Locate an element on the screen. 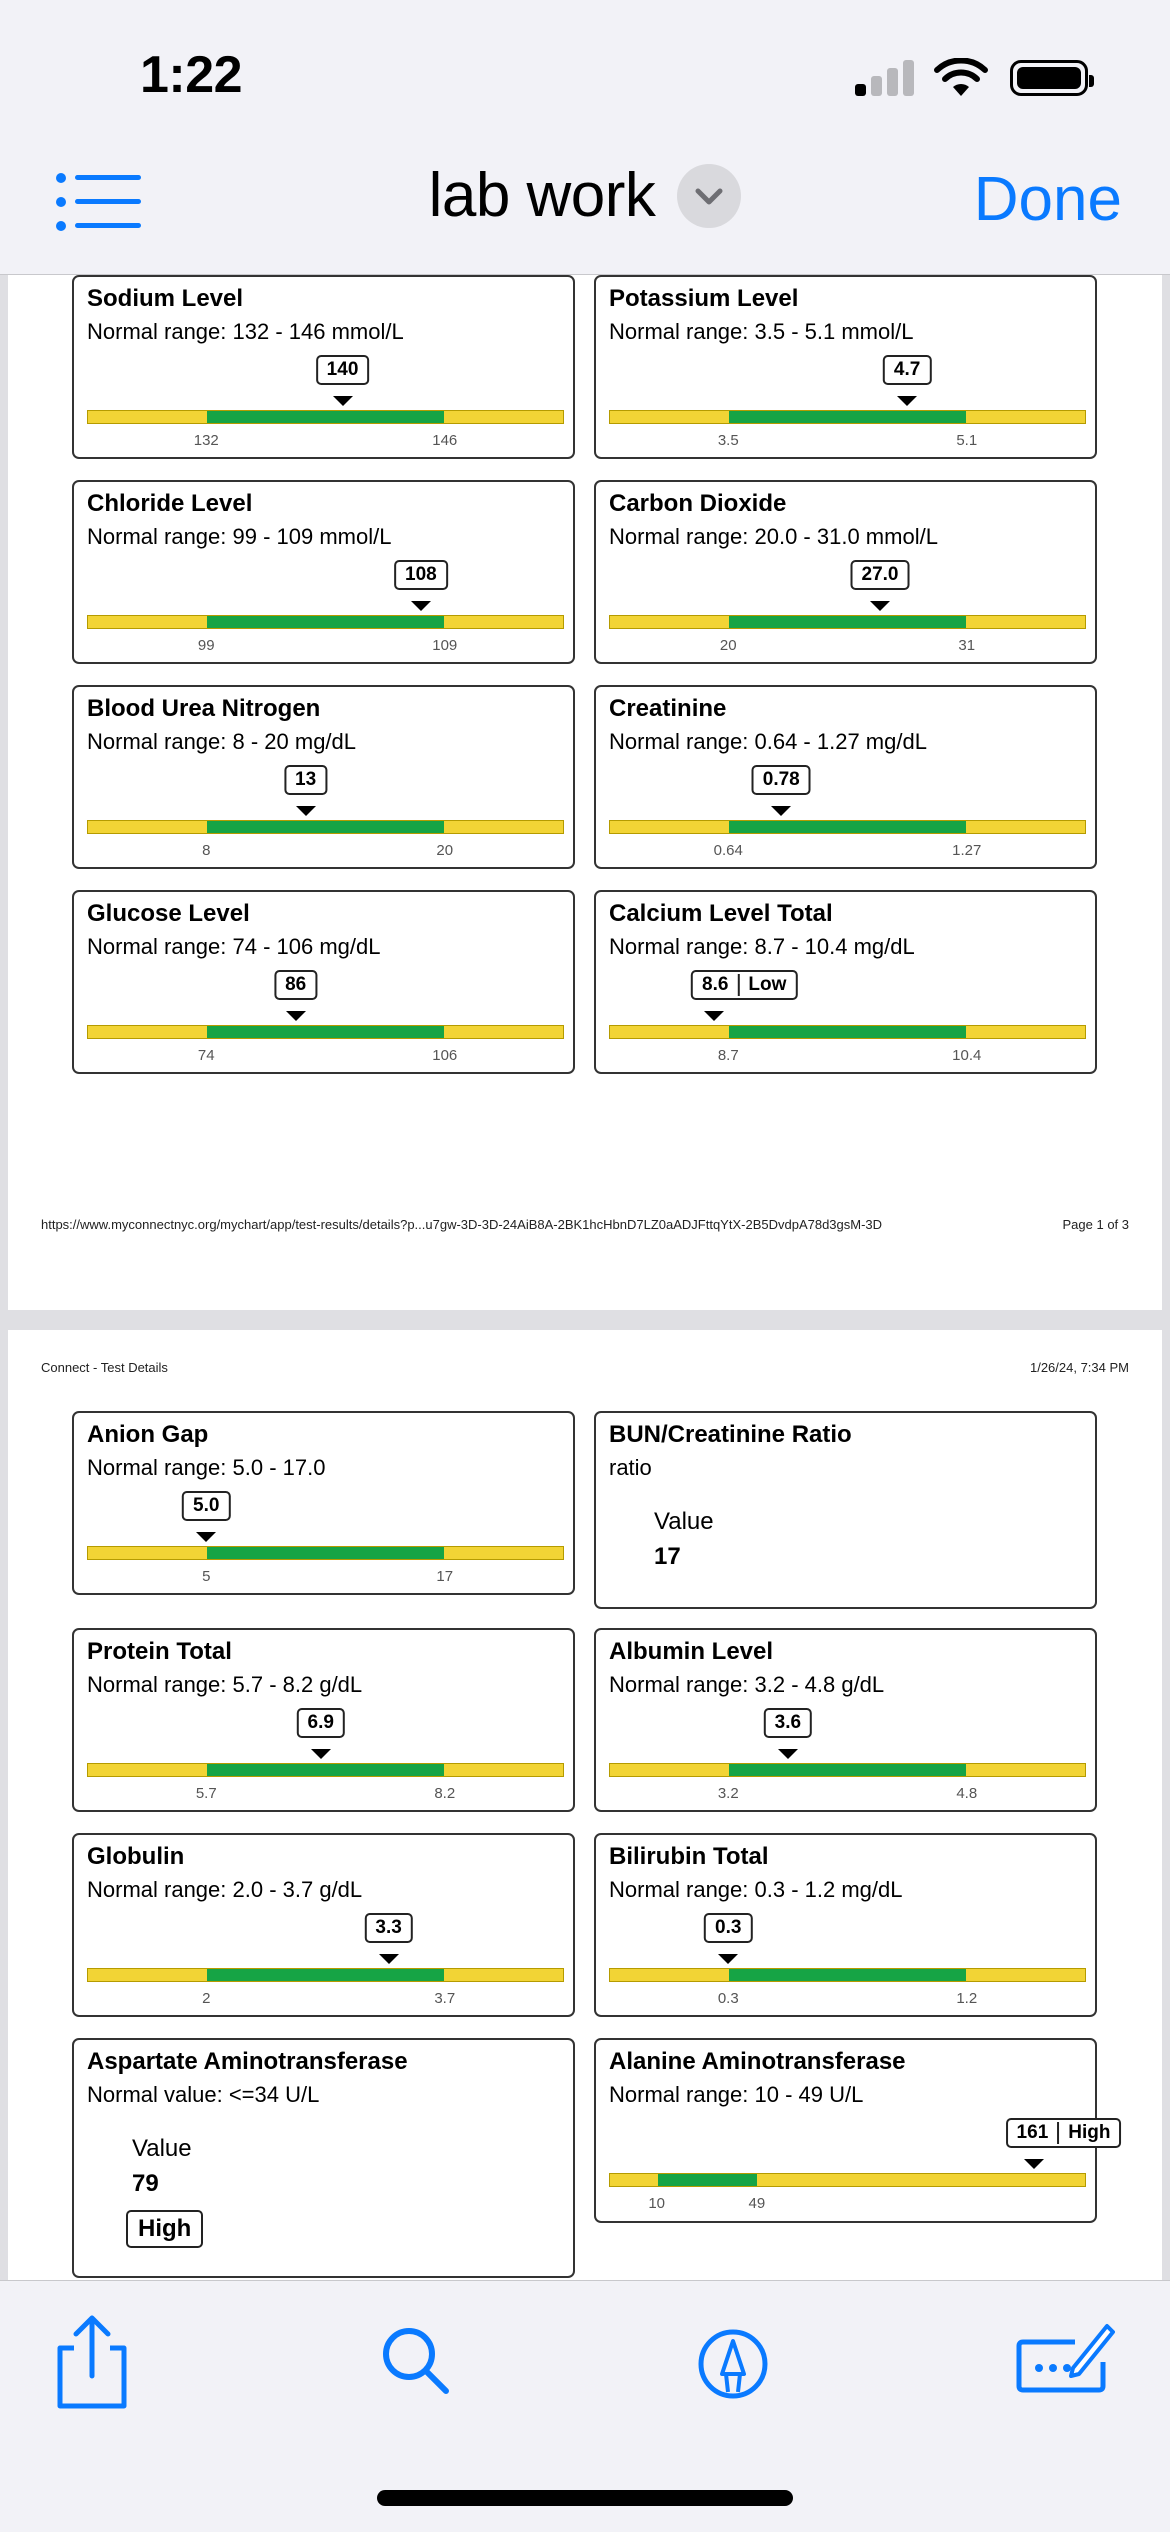  navigation-bar is located at coordinates (585, 212).